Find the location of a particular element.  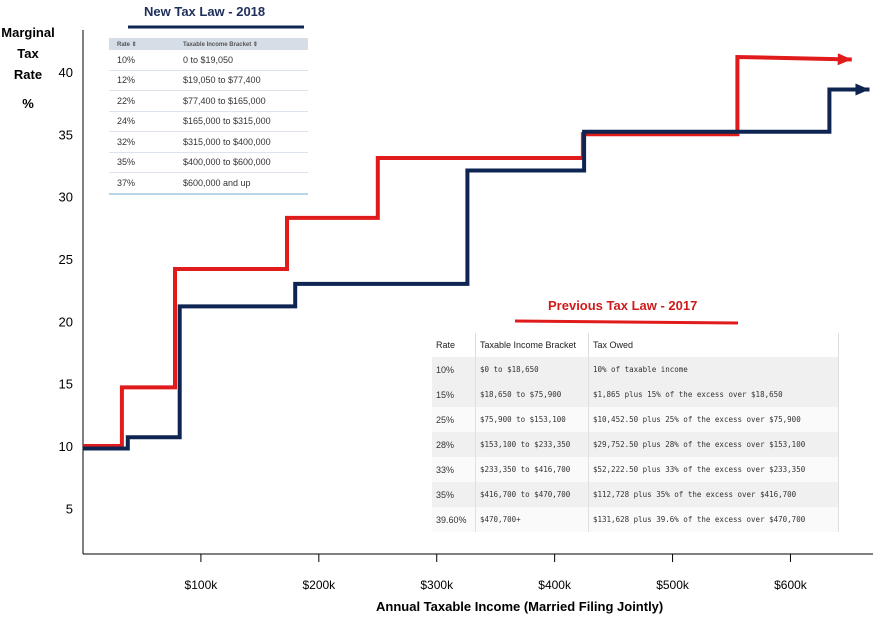

y-tick-label: 25 is located at coordinates (66, 259).